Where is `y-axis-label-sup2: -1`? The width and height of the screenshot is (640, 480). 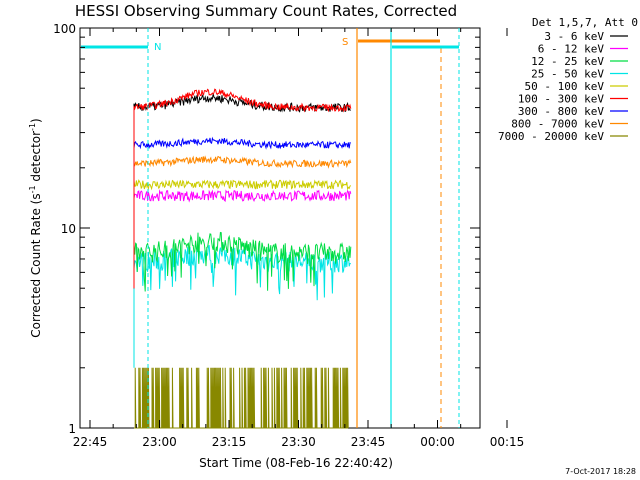 y-axis-label-sup2: -1 is located at coordinates (32, 127).